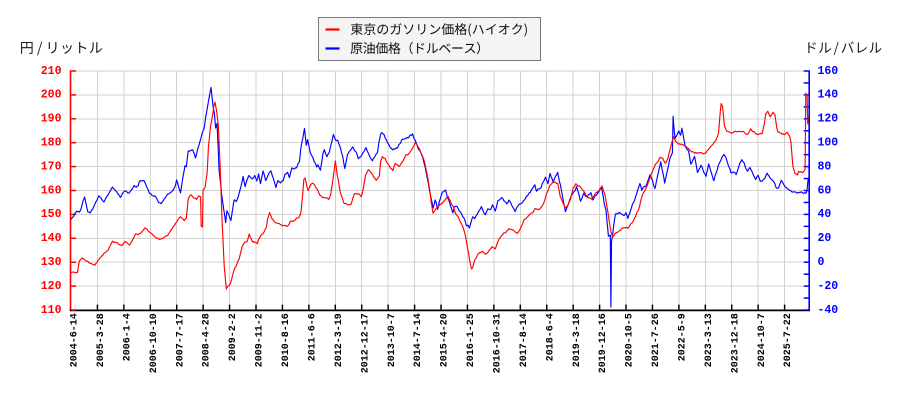 Image resolution: width=900 pixels, height=400 pixels. Describe the element at coordinates (51, 119) in the screenshot. I see `svg-text: 190` at that location.